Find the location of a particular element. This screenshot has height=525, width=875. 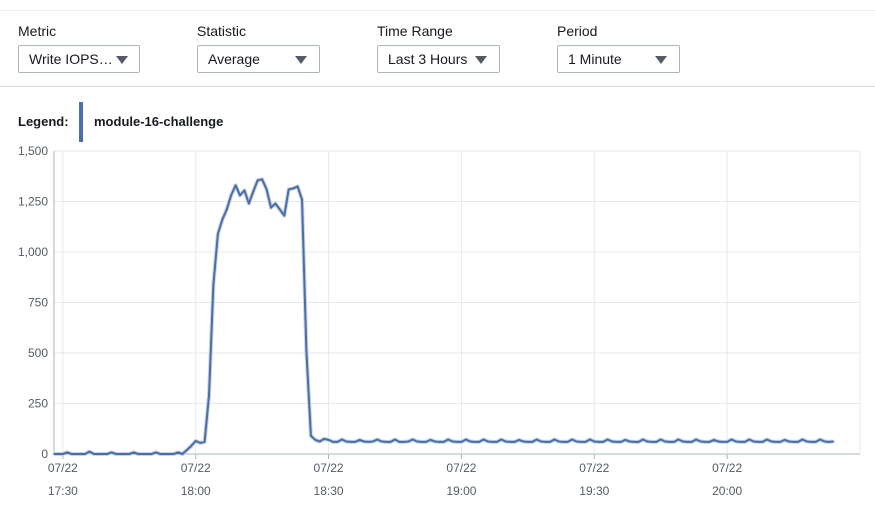

period-select: 1 Minute is located at coordinates (618, 59).